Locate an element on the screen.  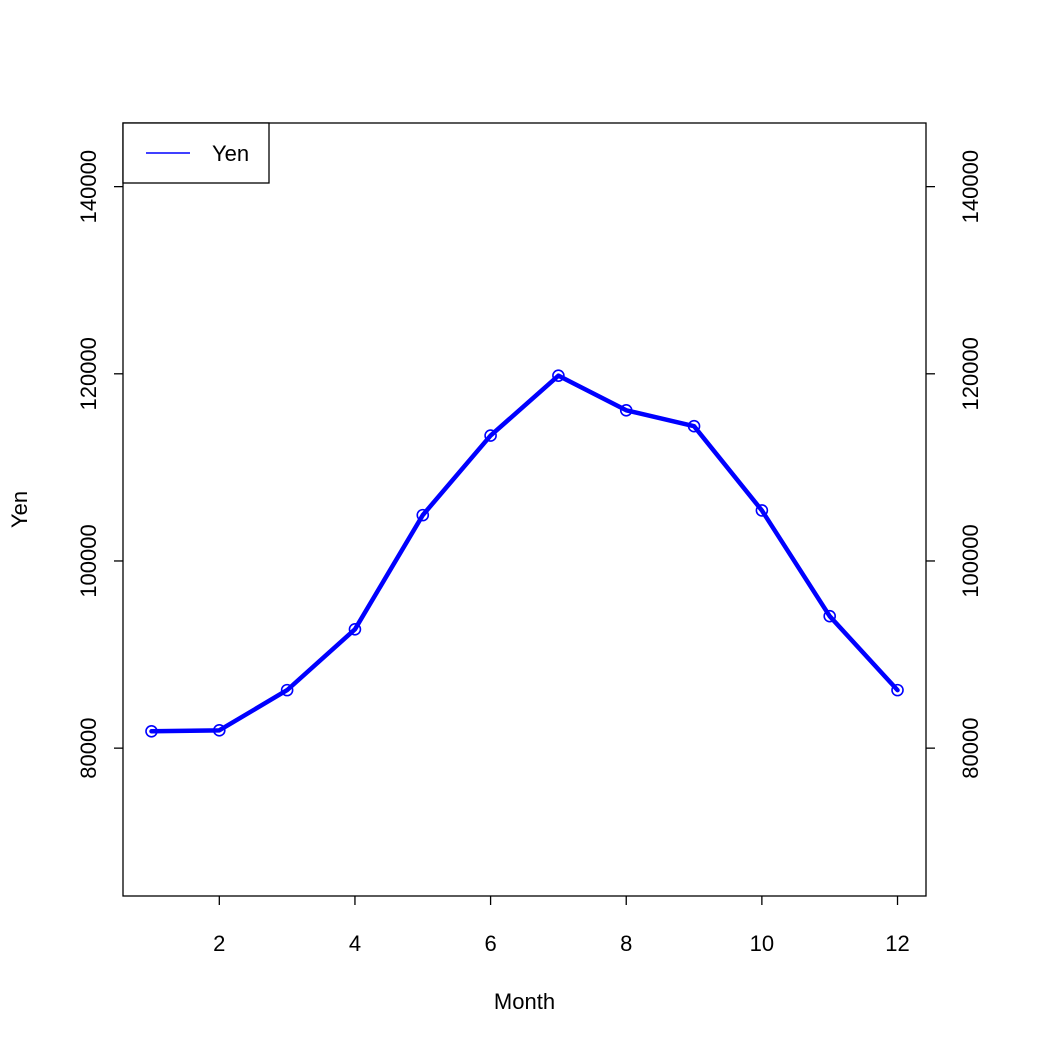
y-tick-label-left-120000: 120000 is located at coordinates (88, 373).